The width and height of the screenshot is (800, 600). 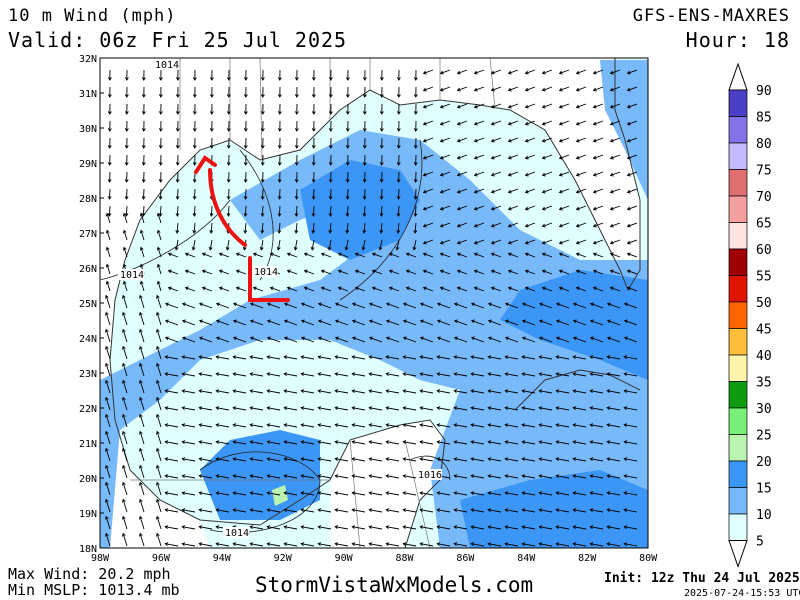 I want to click on lon-label: 96W, so click(x=161, y=558).